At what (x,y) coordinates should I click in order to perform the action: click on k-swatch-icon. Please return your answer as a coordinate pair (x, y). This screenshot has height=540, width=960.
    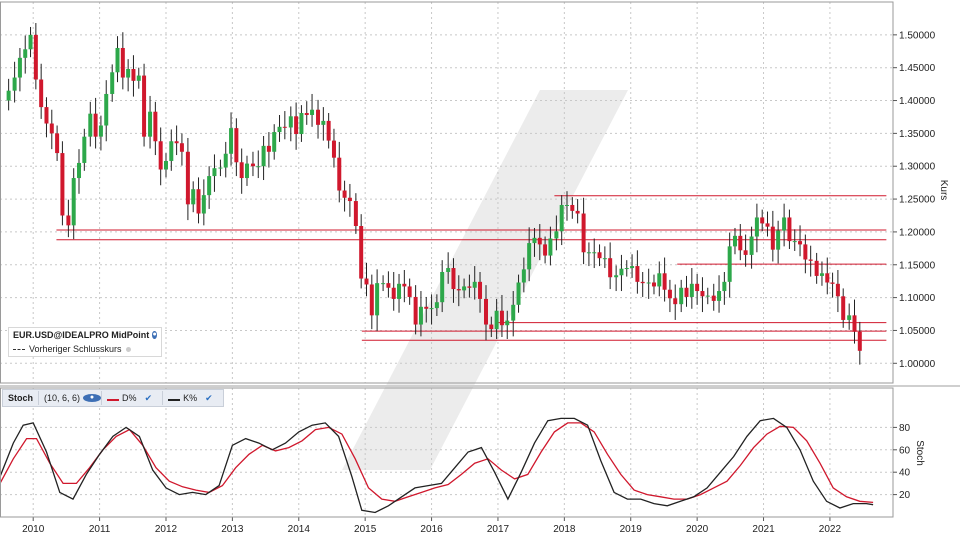
    Looking at the image, I should click on (174, 399).